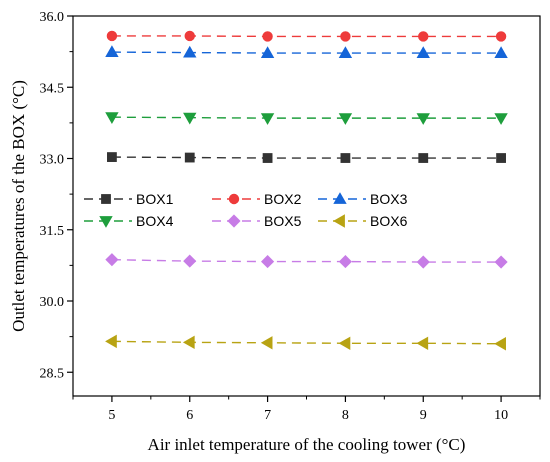 This screenshot has height=462, width=550. Describe the element at coordinates (129, 199) in the screenshot. I see `legend-item: BOX1` at that location.